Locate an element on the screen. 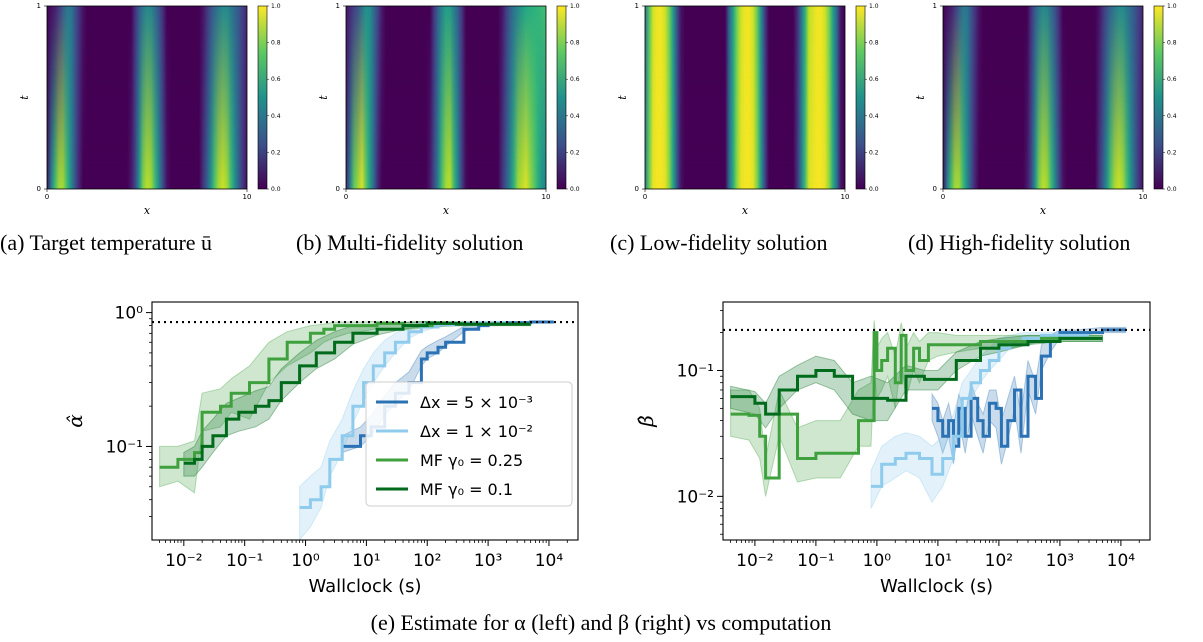 The height and width of the screenshot is (642, 1203). heatmap-c: 0 10 0 1 x t 0.0 0.2 0.4 0.6 0.8 1.0 is located at coordinates (747, 109).